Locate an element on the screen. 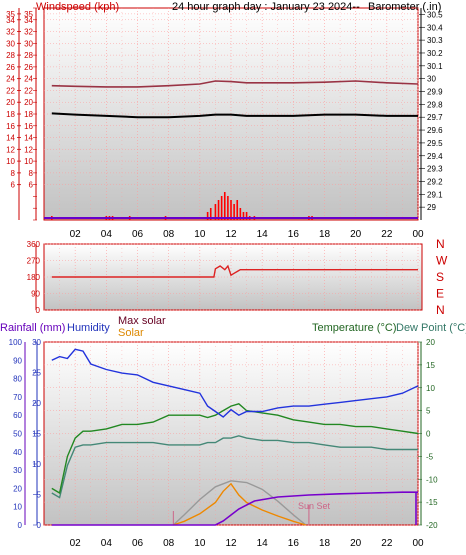 This screenshot has height=555, width=466. temp-tick-label: -5 is located at coordinates (430, 456).